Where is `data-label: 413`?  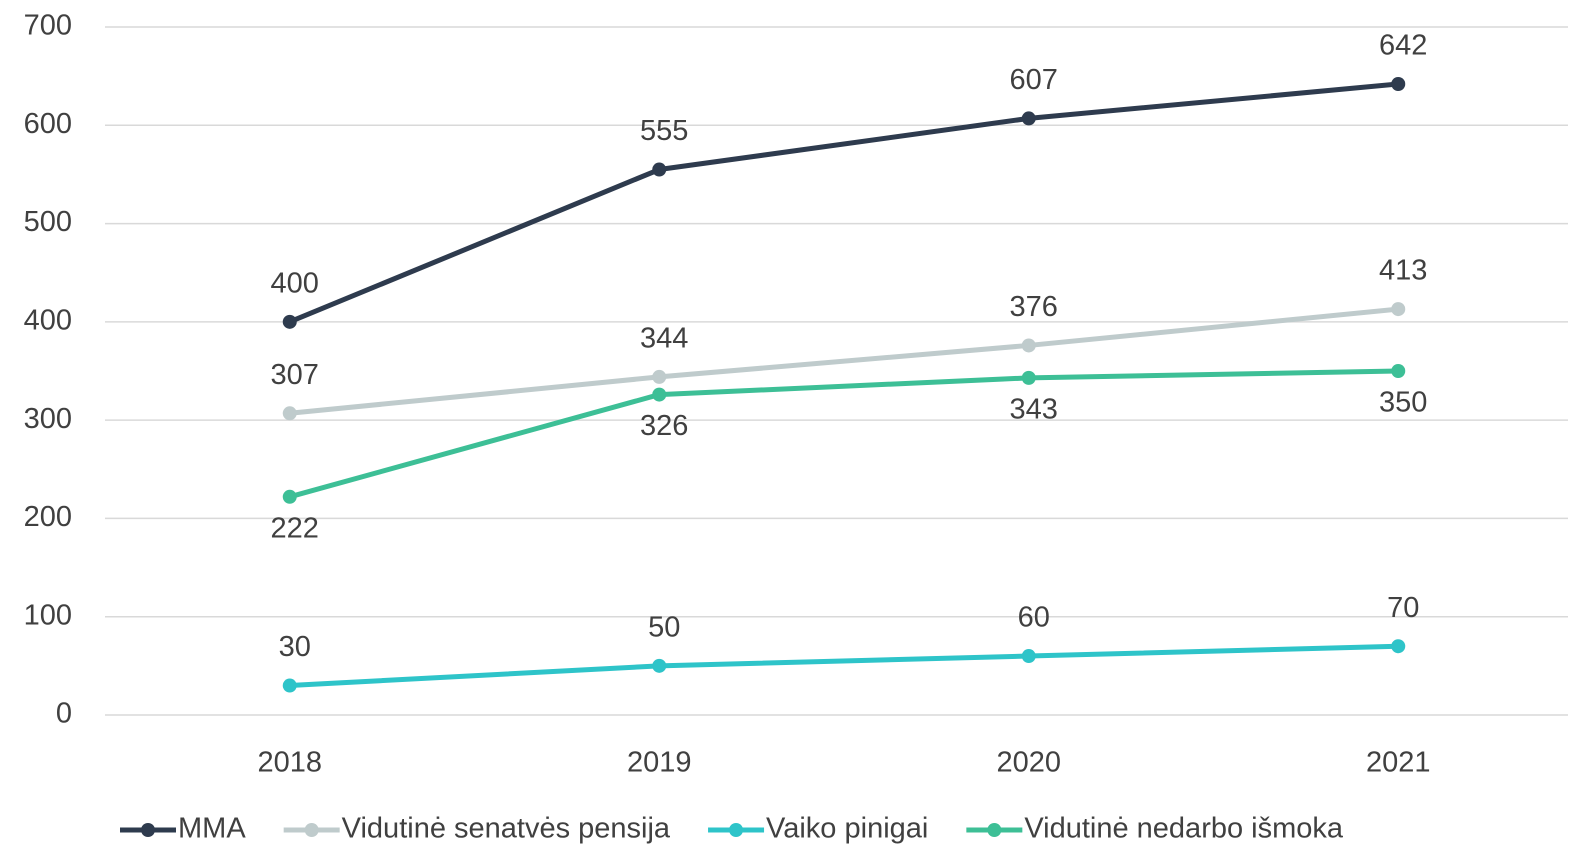 data-label: 413 is located at coordinates (1403, 271).